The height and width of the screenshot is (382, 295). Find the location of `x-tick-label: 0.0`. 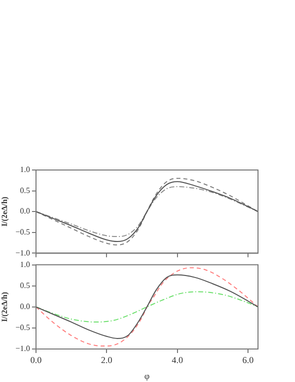

x-tick-label: 0.0 is located at coordinates (36, 359).